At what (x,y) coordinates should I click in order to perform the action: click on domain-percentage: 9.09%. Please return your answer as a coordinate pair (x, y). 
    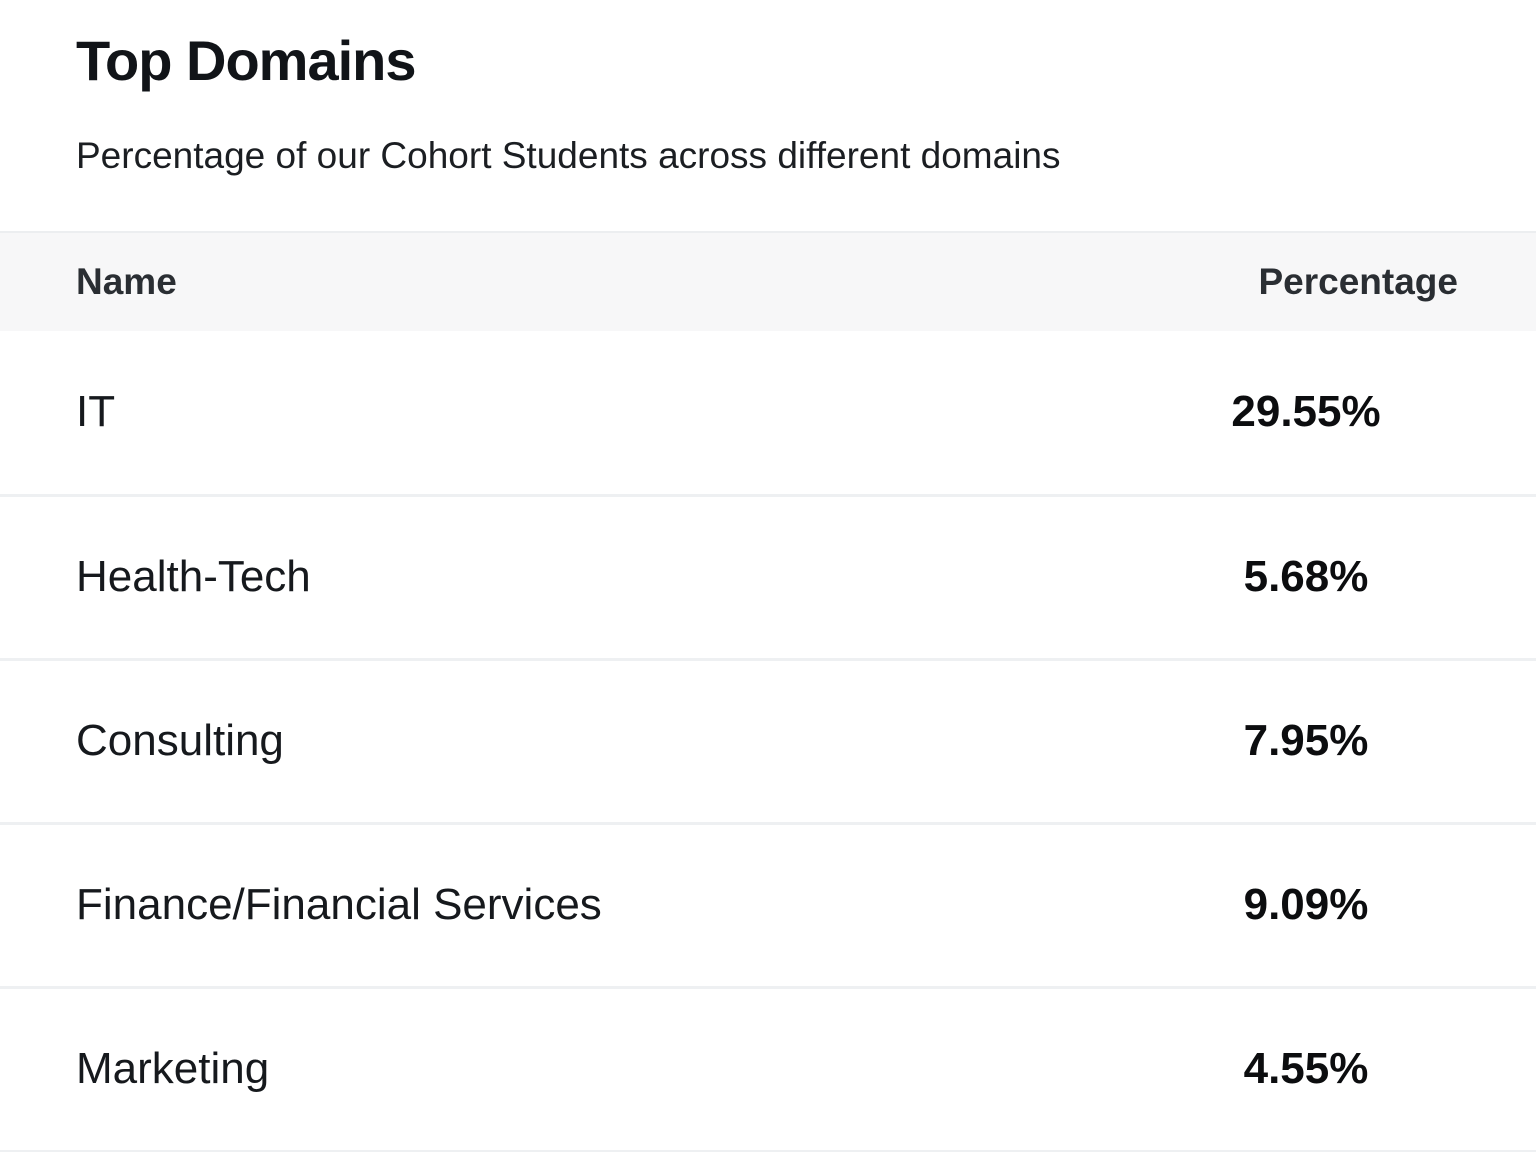
    Looking at the image, I should click on (1306, 904).